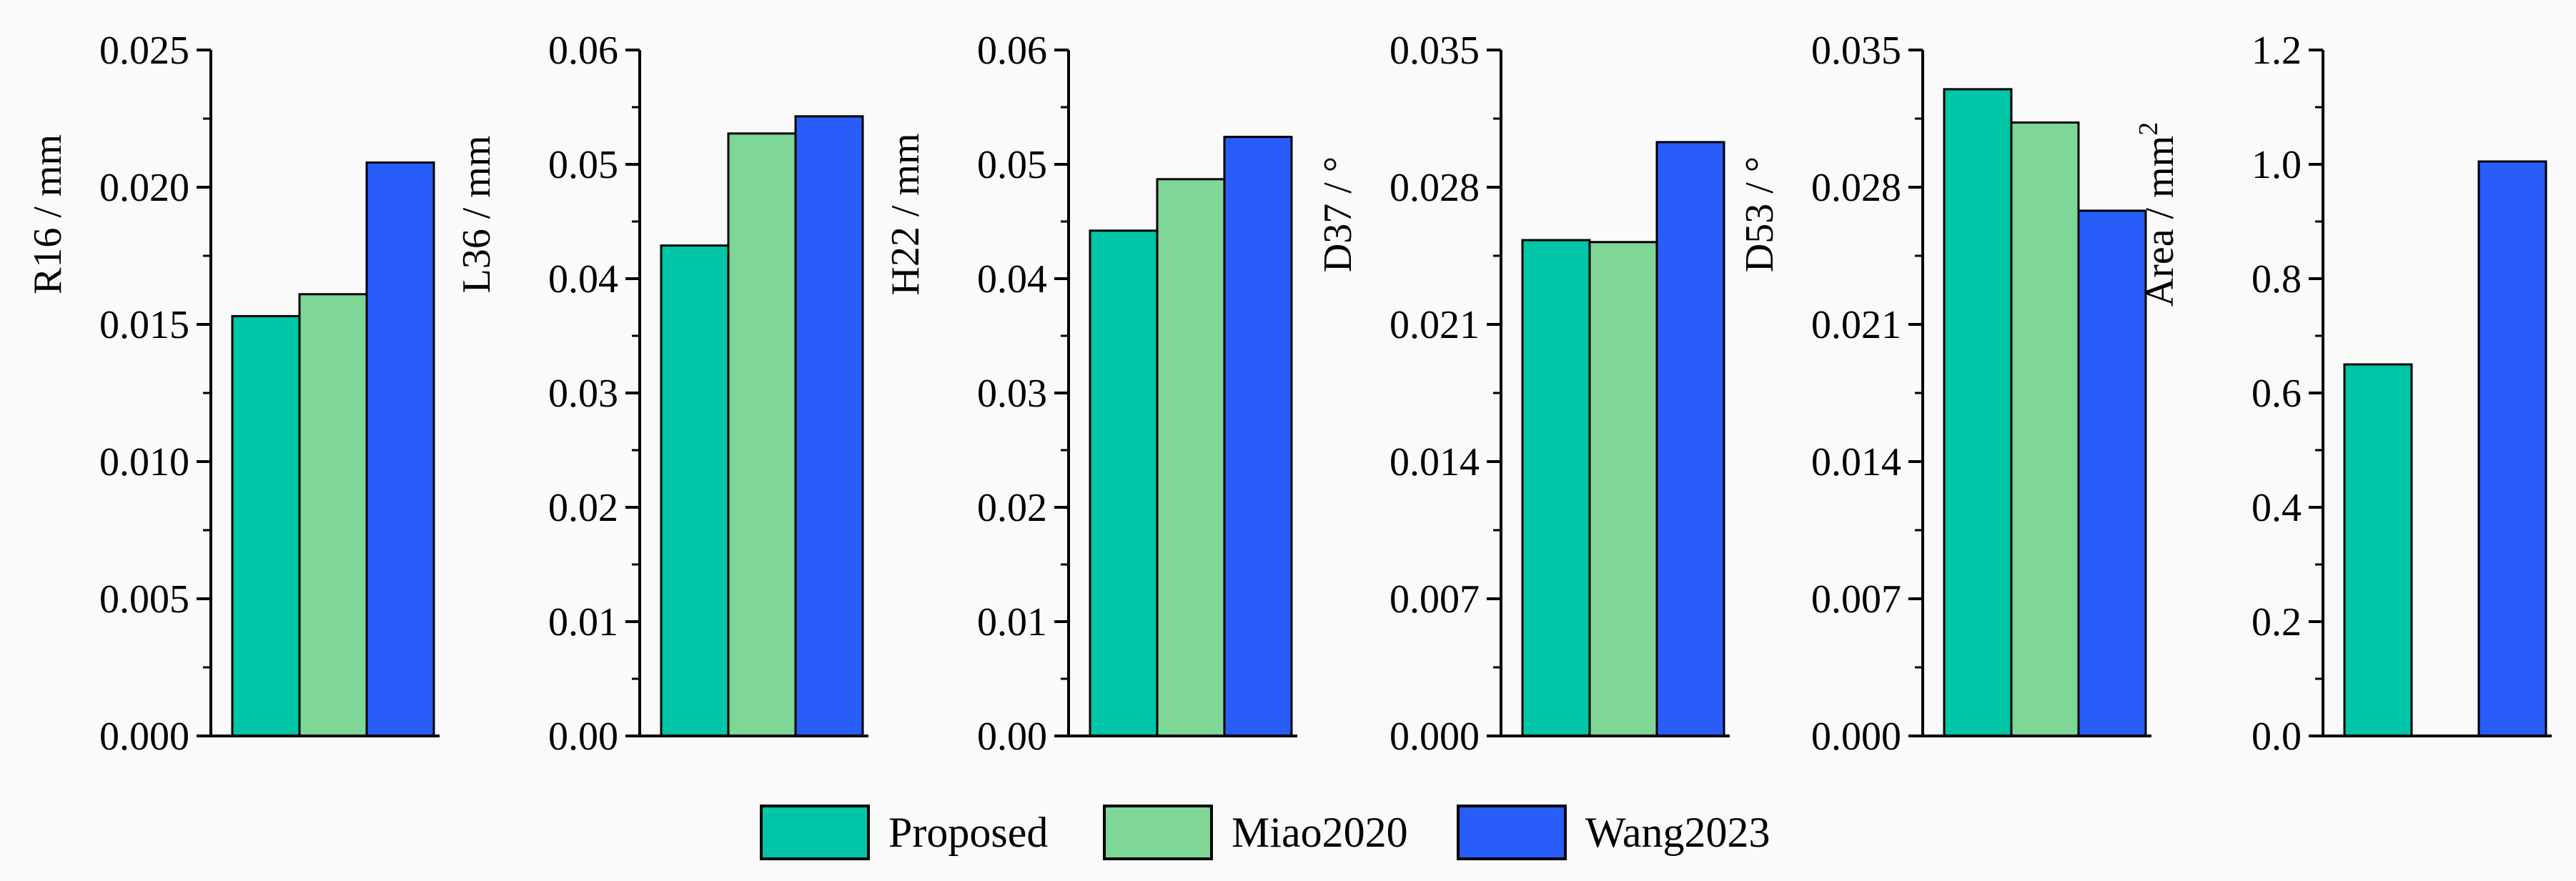 Image resolution: width=2576 pixels, height=881 pixels. What do you see at coordinates (144, 51) in the screenshot?
I see `y-tick-label: 0.025` at bounding box center [144, 51].